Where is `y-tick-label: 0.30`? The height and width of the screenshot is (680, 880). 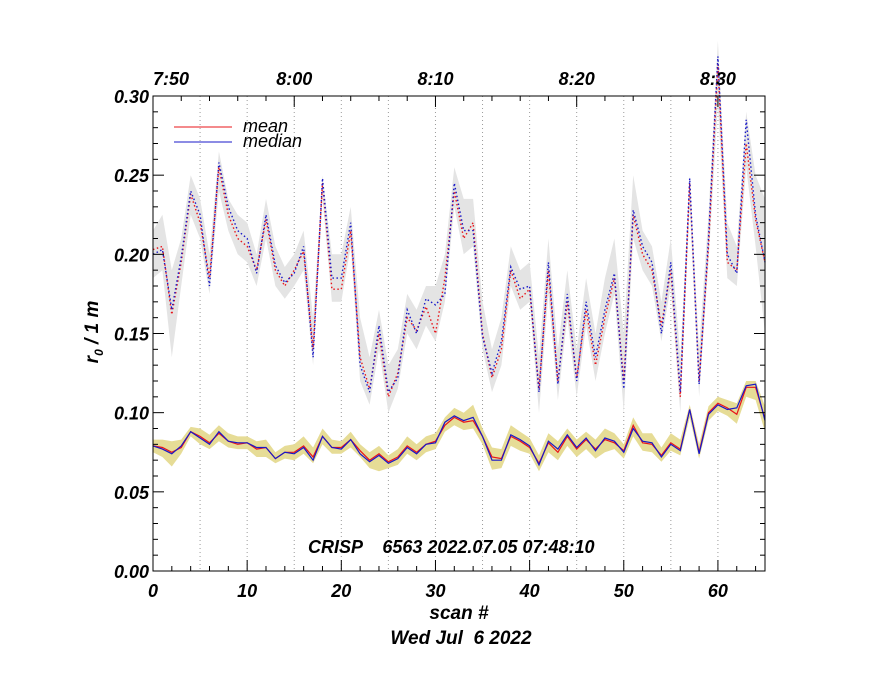
y-tick-label: 0.30 is located at coordinates (131, 97).